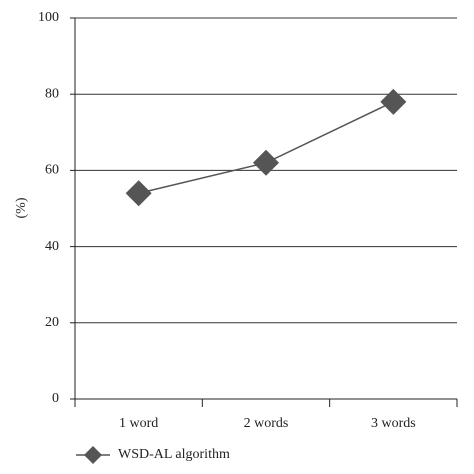 The image size is (474, 474). What do you see at coordinates (93, 455) in the screenshot?
I see `legend-marker` at bounding box center [93, 455].